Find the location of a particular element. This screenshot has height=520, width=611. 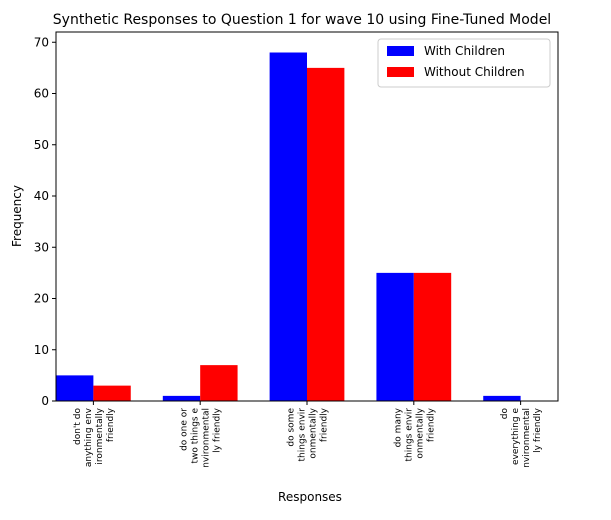

x-tick-label-0: don't do anything env ironmentally friendly is located at coordinates (94, 437).